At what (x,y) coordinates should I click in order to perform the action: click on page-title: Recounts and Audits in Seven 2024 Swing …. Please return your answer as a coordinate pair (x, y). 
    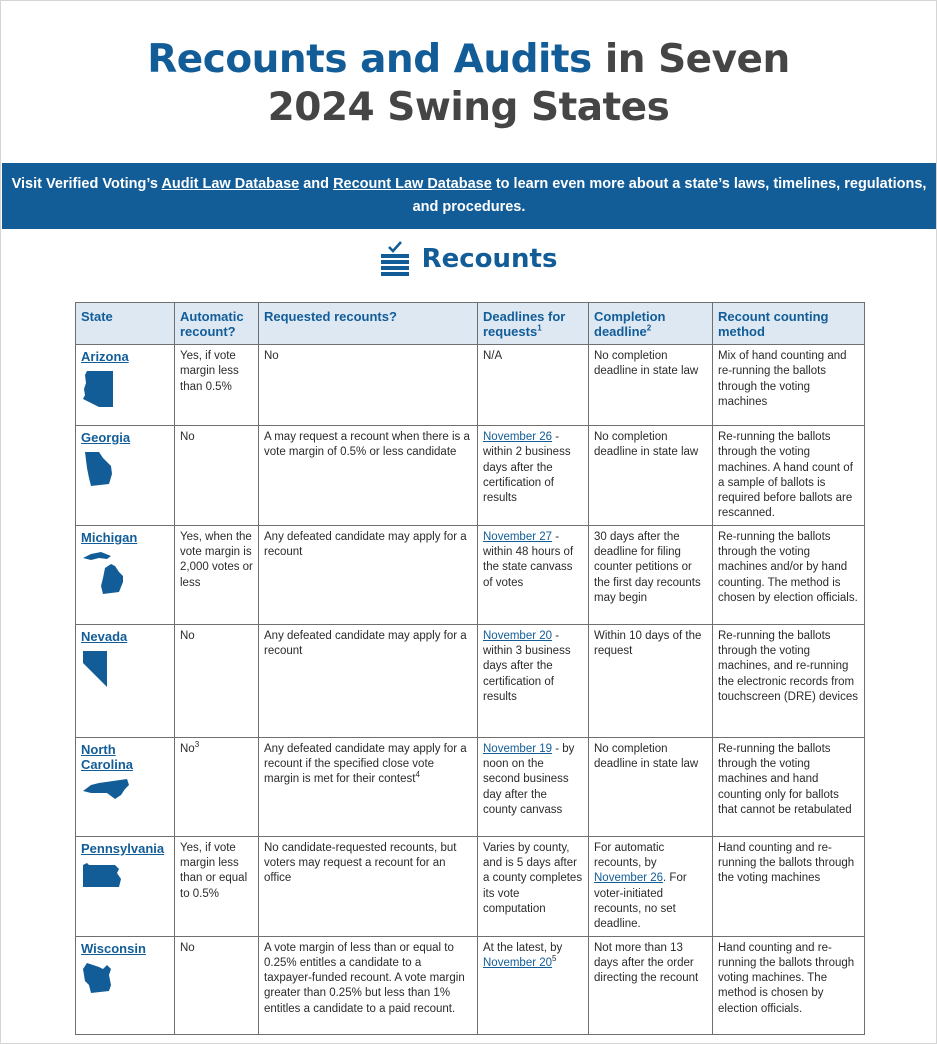
    Looking at the image, I should click on (468, 84).